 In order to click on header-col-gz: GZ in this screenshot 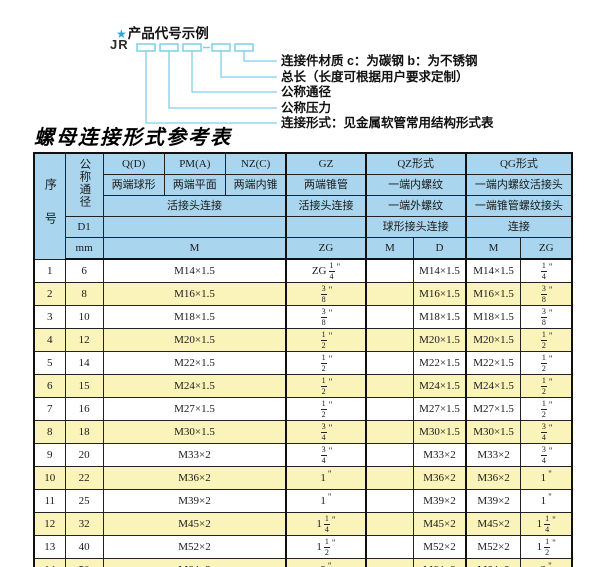, I will do `click(326, 163)`.